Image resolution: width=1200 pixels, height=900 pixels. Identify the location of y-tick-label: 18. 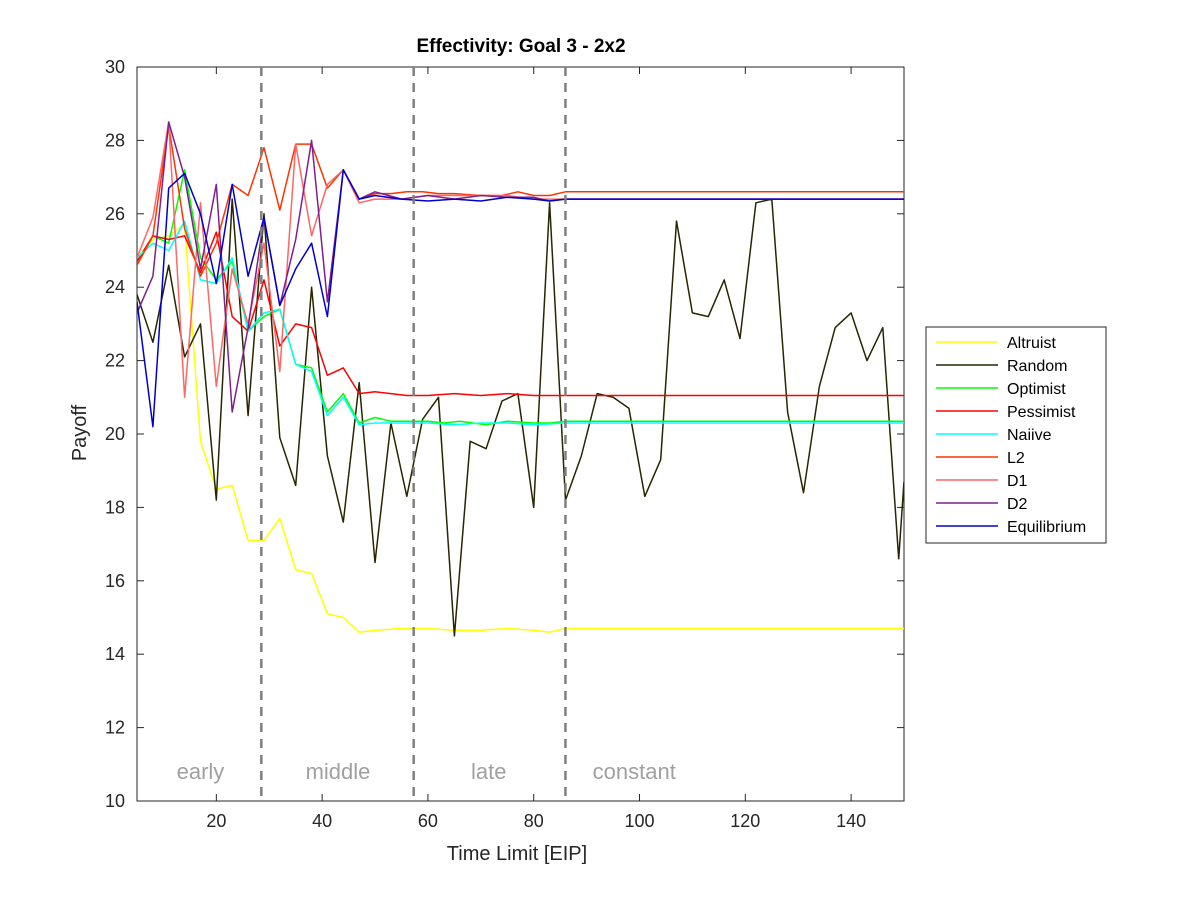
(115, 507).